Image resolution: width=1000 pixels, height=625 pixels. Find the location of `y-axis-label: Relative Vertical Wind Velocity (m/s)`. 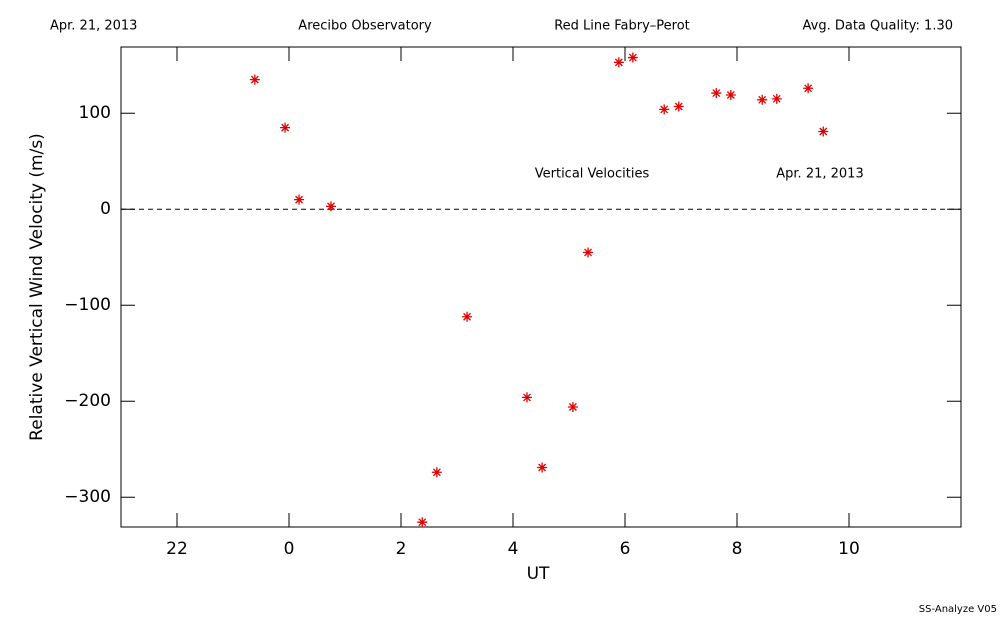

y-axis-label: Relative Vertical Wind Velocity (m/s) is located at coordinates (37, 287).